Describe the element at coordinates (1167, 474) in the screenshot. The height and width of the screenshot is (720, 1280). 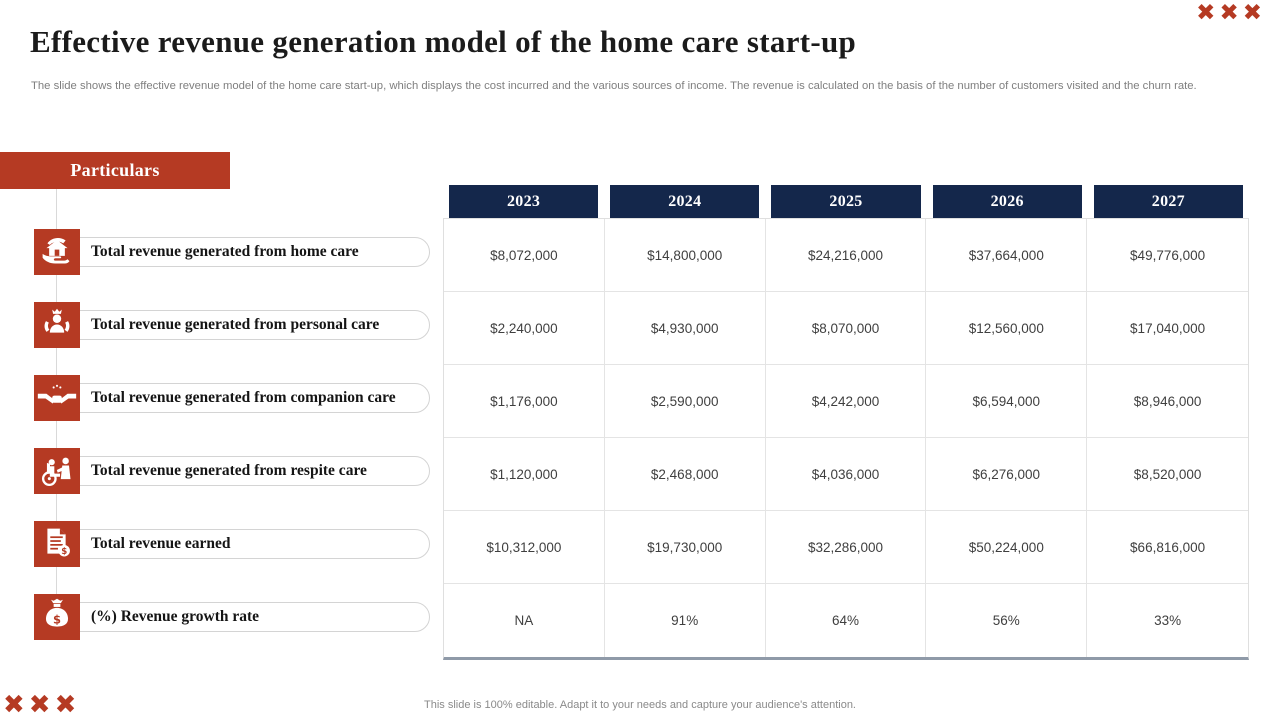
I see `table-cell: $8,520,000` at that location.